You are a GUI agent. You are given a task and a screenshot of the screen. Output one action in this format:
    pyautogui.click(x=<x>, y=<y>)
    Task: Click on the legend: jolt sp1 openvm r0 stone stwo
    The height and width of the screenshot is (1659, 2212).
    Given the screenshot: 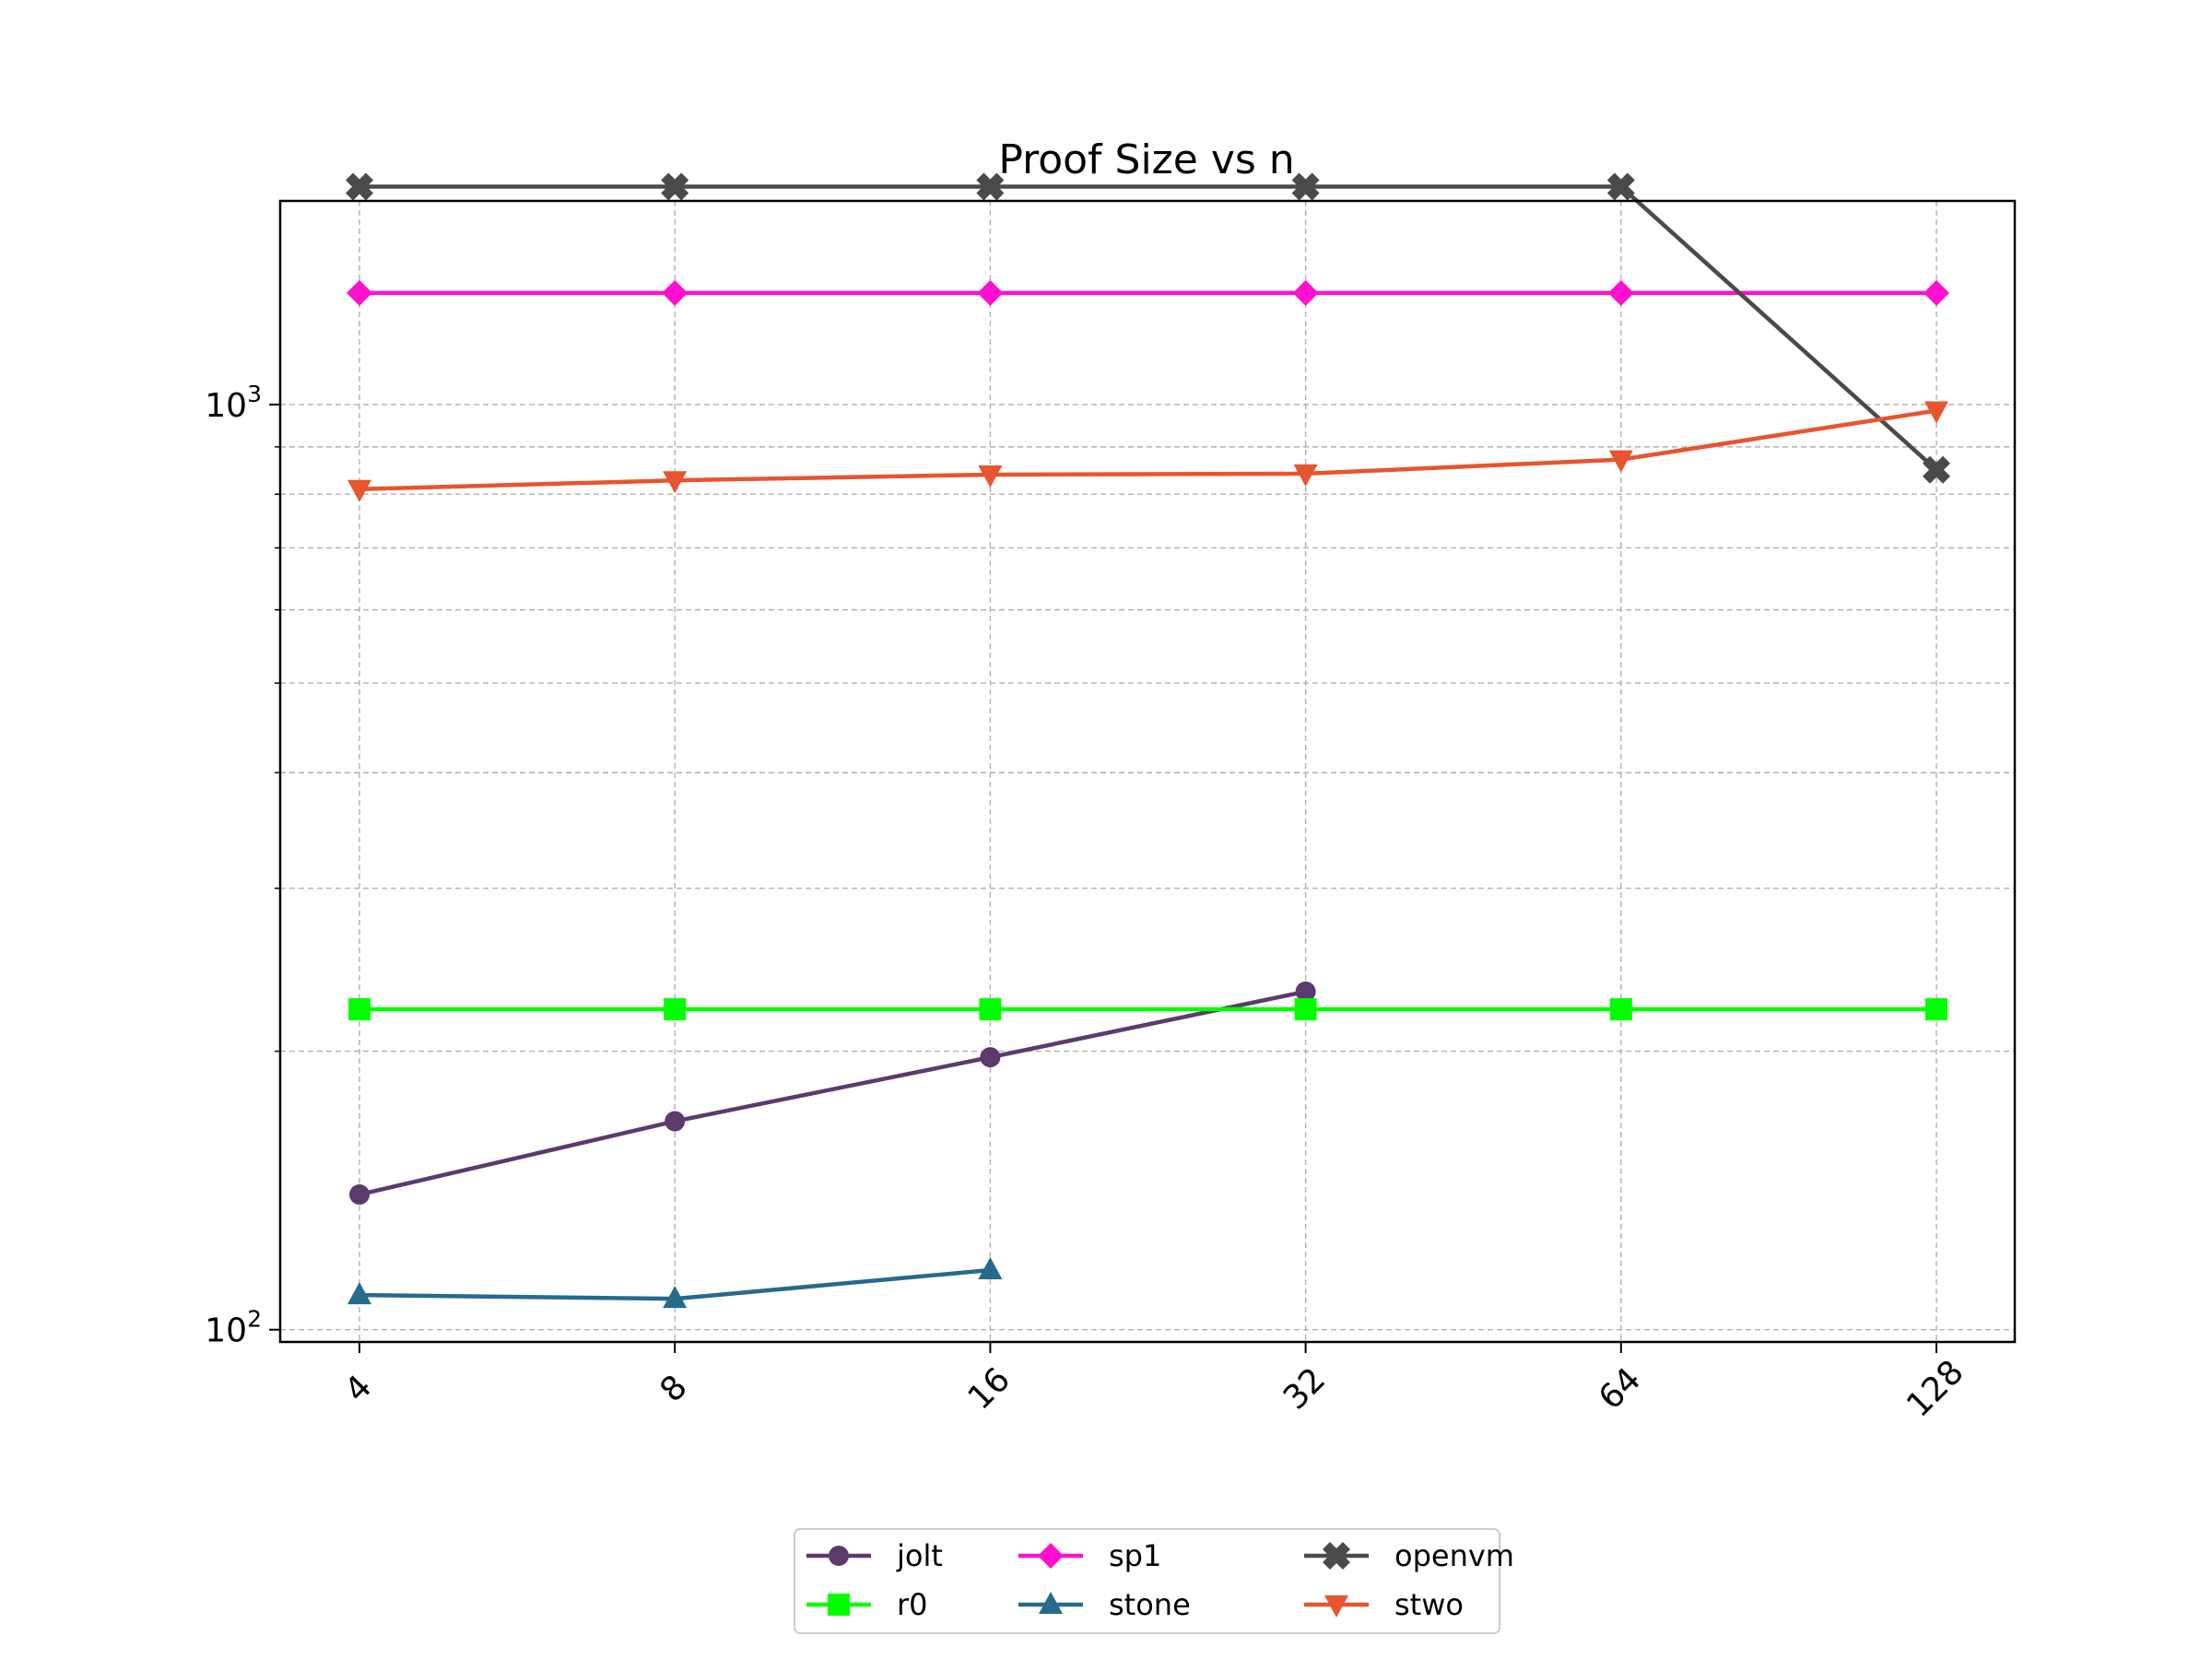 What is the action you would take?
    pyautogui.click(x=1154, y=1581)
    